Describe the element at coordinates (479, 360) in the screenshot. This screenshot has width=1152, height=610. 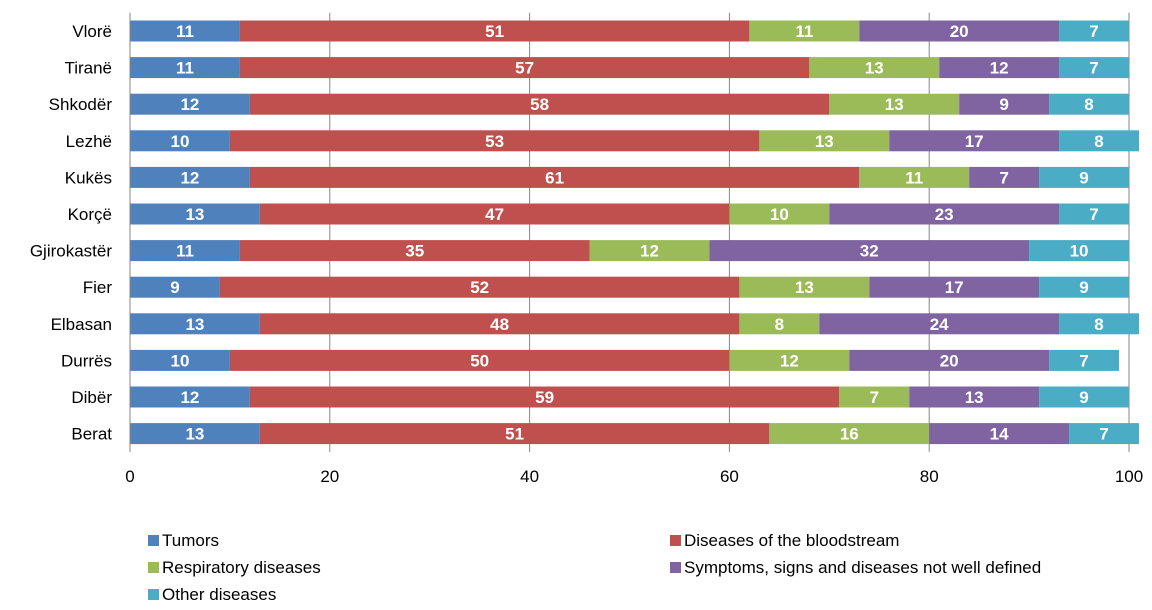
I see `data-label: 50` at that location.